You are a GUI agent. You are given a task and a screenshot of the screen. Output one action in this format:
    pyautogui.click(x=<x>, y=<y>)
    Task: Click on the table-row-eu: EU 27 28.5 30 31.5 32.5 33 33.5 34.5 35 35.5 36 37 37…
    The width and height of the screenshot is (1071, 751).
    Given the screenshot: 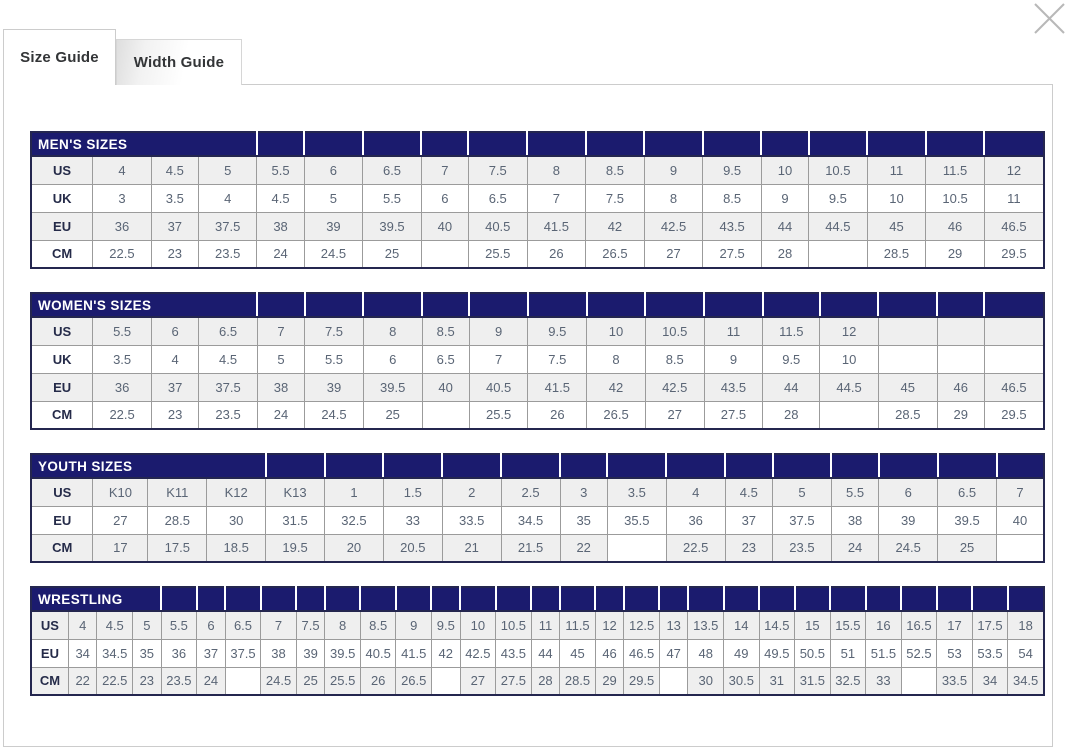 What is the action you would take?
    pyautogui.click(x=537, y=520)
    